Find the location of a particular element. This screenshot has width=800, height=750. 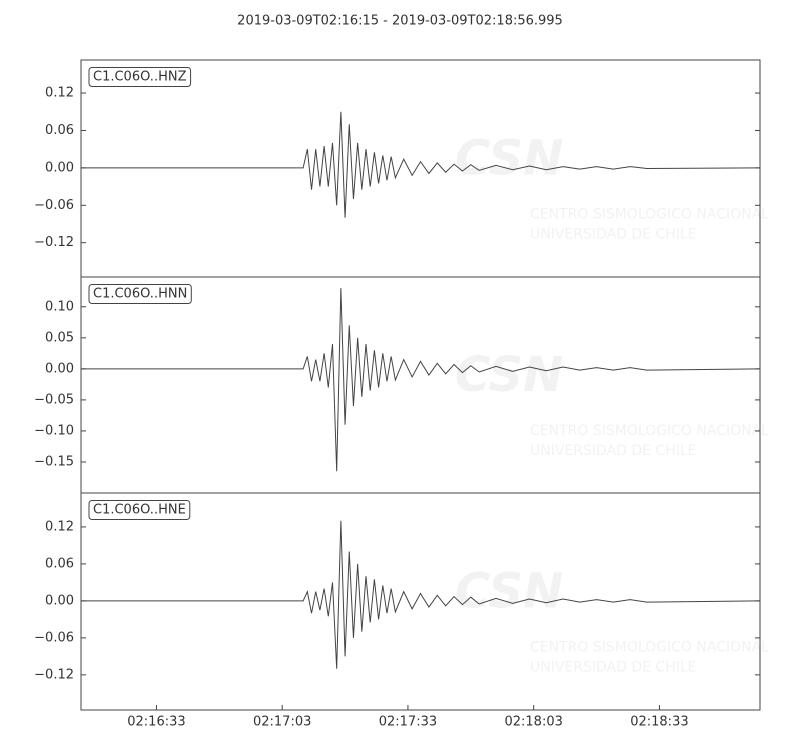

y-tick-label: −0.05 is located at coordinates (54, 399).